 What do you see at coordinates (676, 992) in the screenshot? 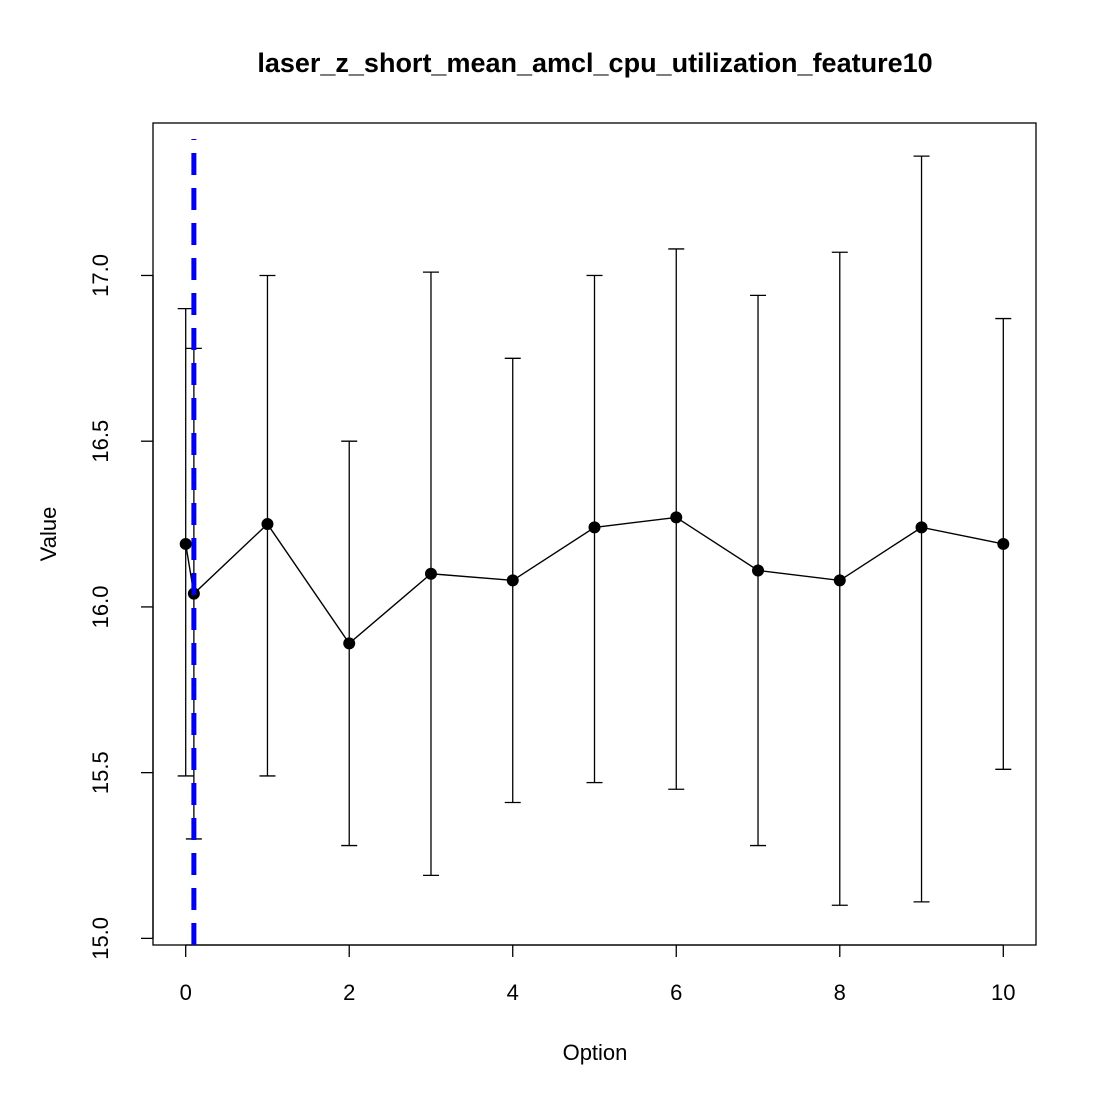
I see `x-tick-label: 6` at bounding box center [676, 992].